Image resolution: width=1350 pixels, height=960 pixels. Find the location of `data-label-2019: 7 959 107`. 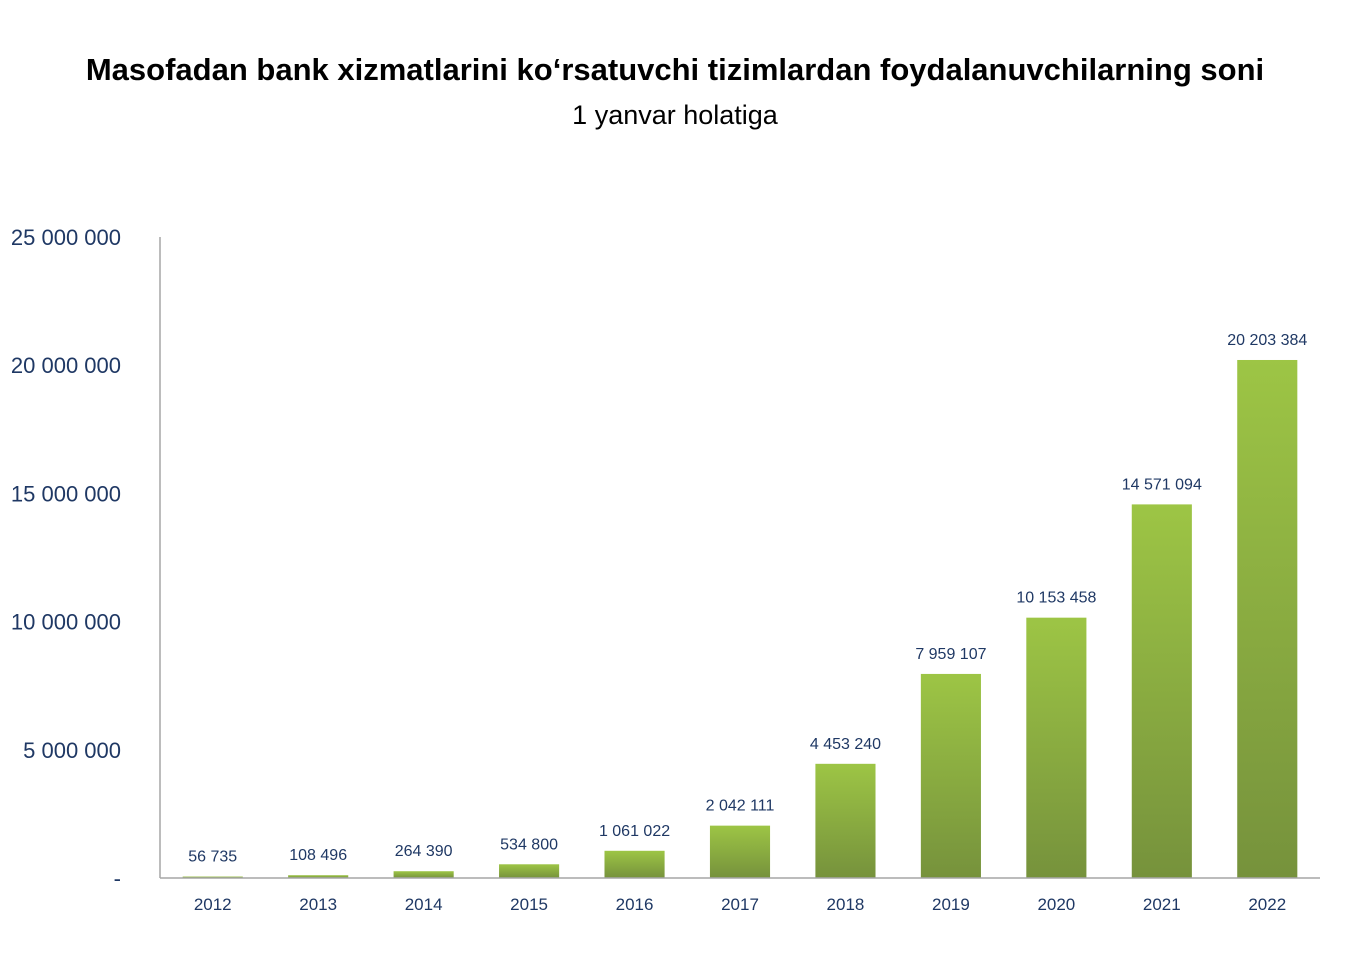

data-label-2019: 7 959 107 is located at coordinates (950, 654).